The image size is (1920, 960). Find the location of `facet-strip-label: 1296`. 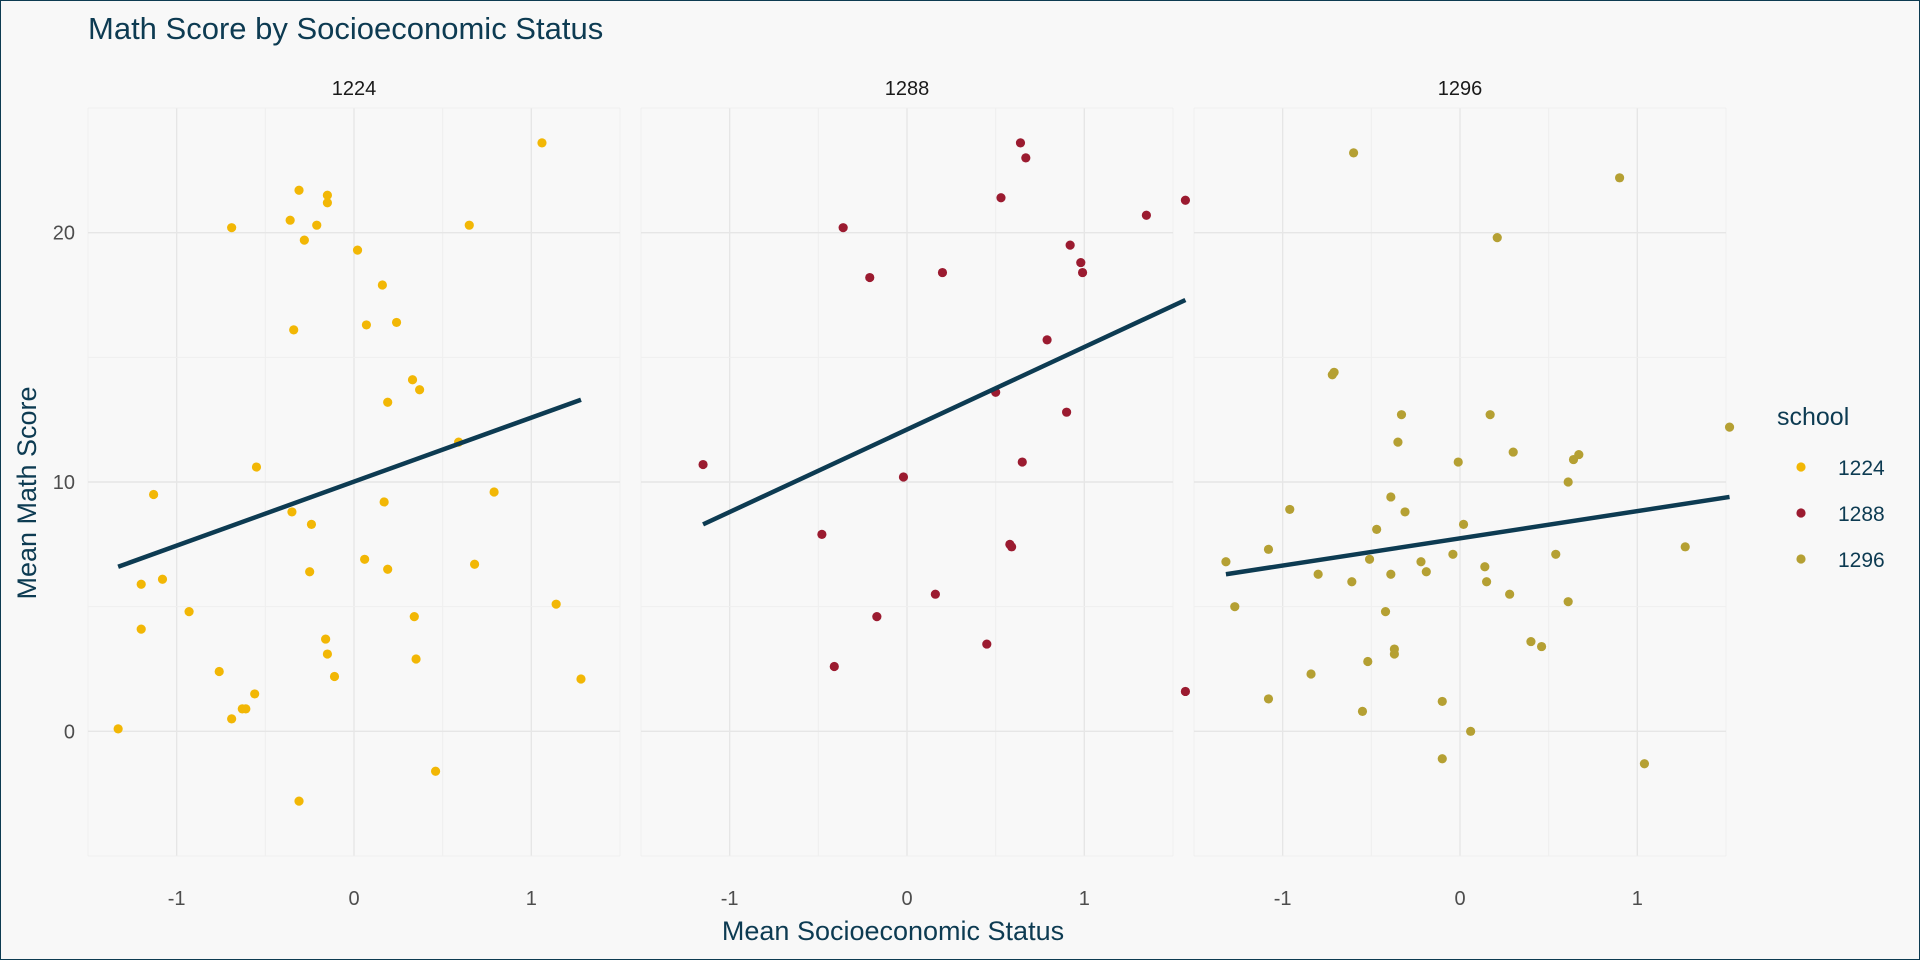

facet-strip-label: 1296 is located at coordinates (1460, 89).